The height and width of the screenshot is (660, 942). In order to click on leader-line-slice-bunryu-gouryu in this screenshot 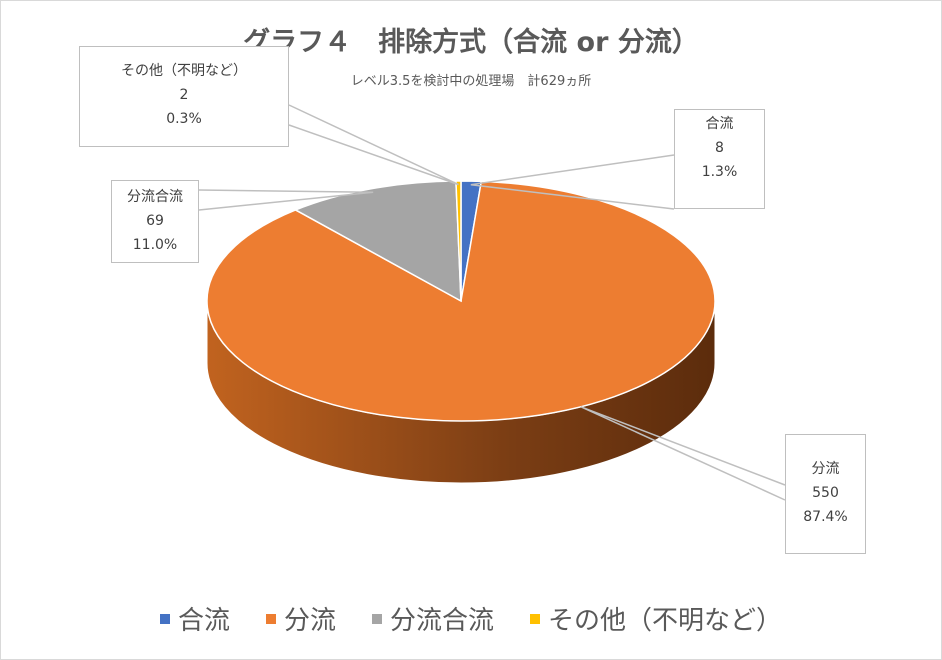, I will do `click(286, 200)`.